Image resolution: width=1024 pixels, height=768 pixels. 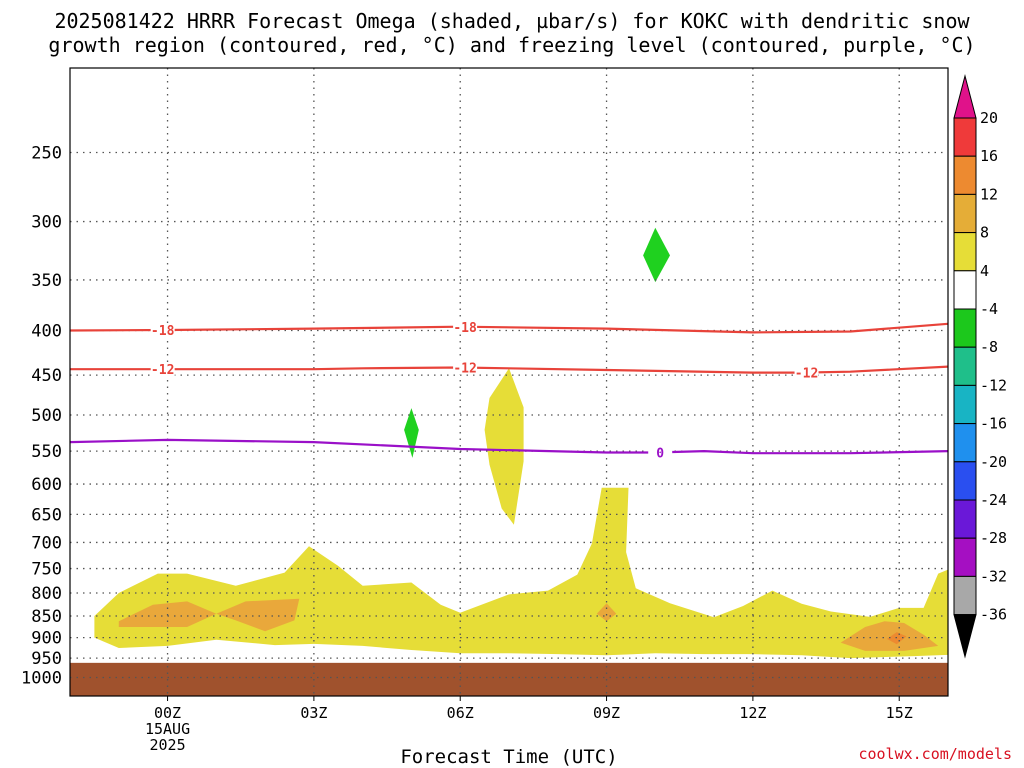 What do you see at coordinates (993, 385) in the screenshot?
I see `colorbar-label--12: -12` at bounding box center [993, 385].